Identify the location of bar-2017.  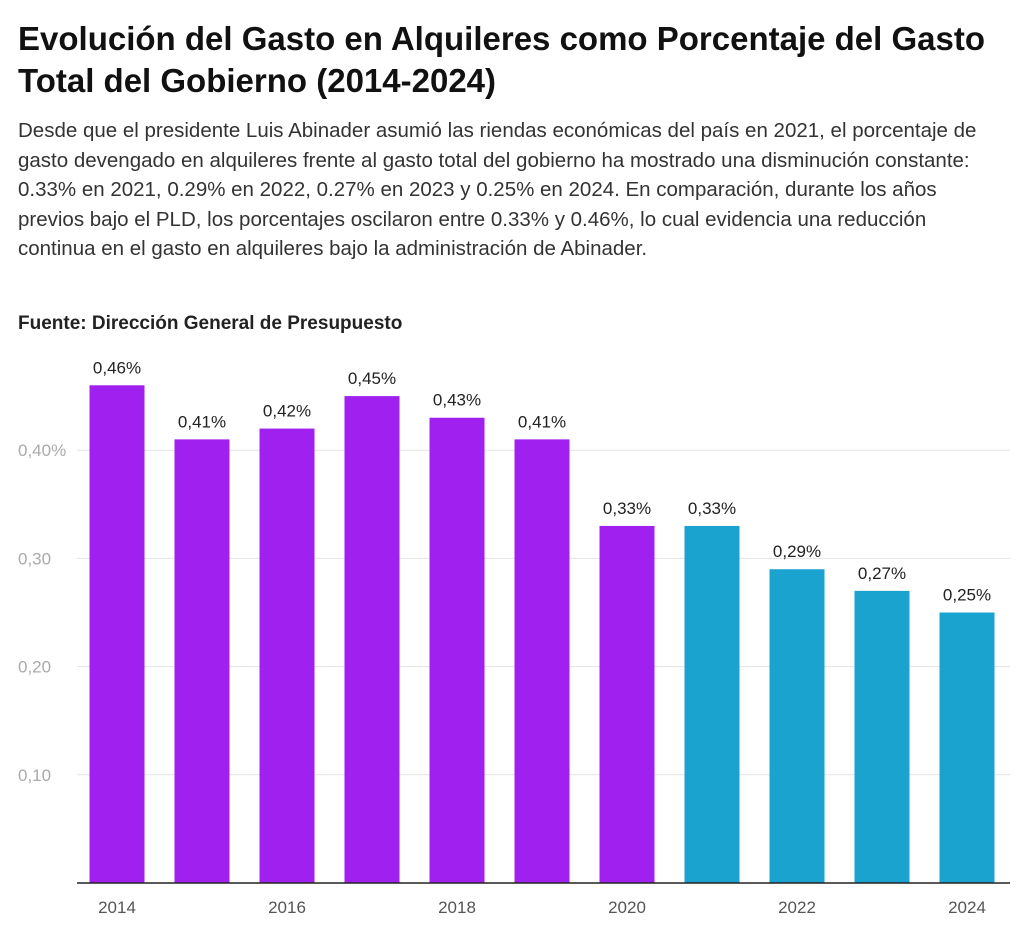
(372, 639).